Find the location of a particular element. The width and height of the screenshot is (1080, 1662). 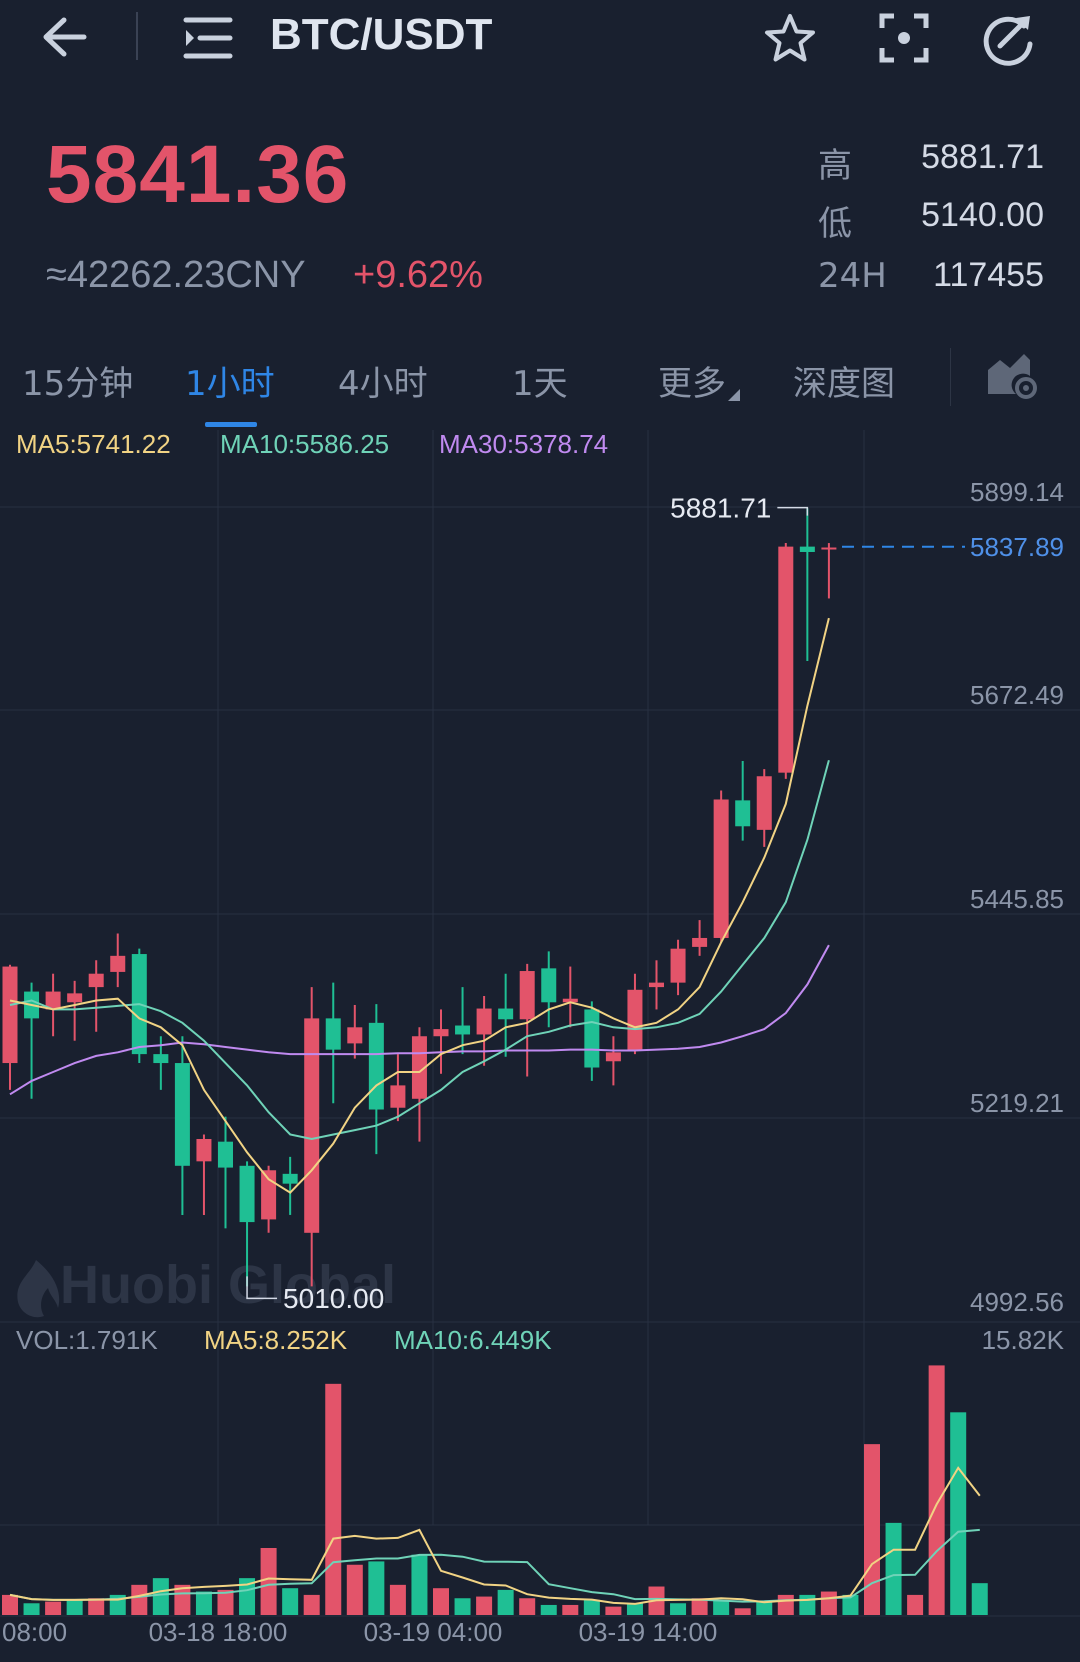

low-marker-line is located at coordinates (262, 1288).